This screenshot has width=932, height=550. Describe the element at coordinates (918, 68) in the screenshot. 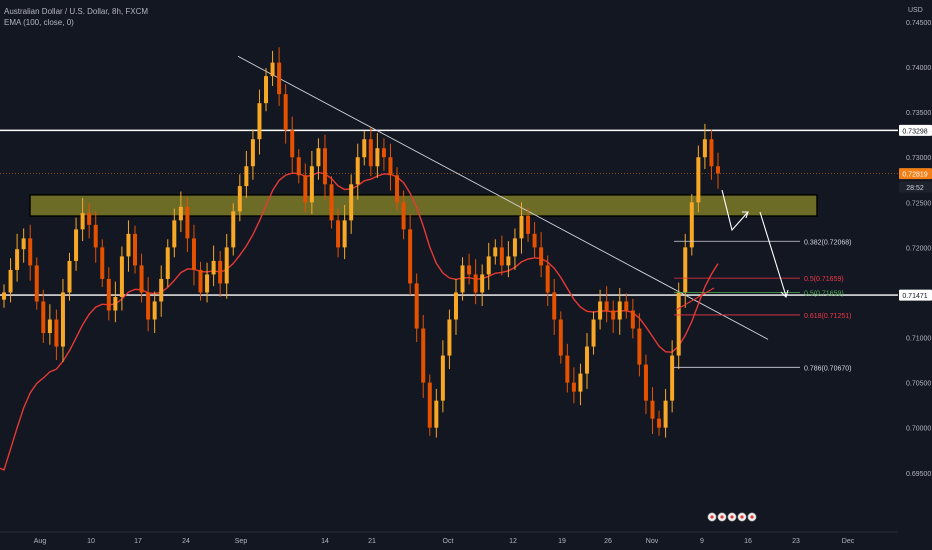

I see `y-tick-label: 0.74000` at that location.